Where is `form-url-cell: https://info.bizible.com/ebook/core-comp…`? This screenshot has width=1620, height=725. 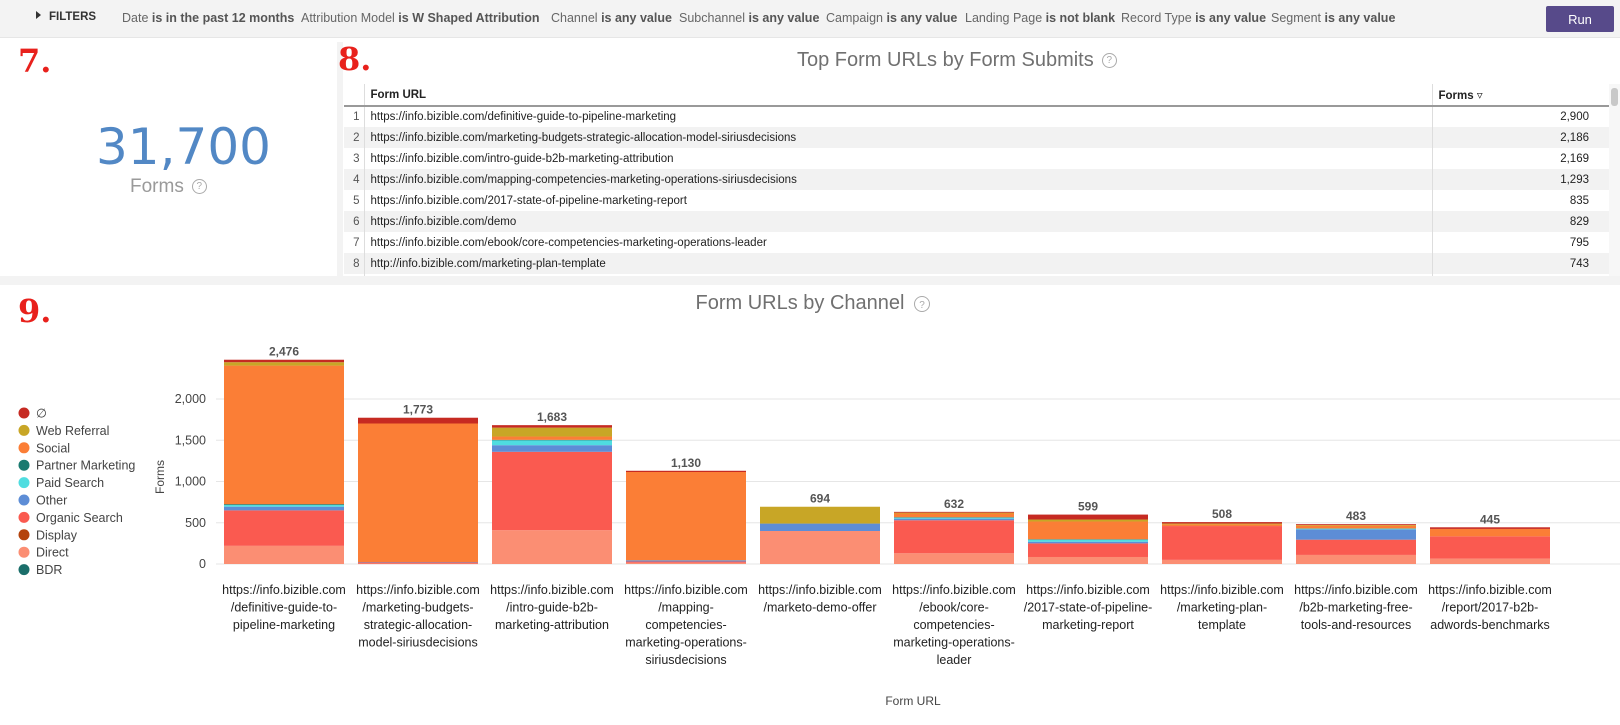 form-url-cell: https://info.bizible.com/ebook/core-comp… is located at coordinates (898, 242).